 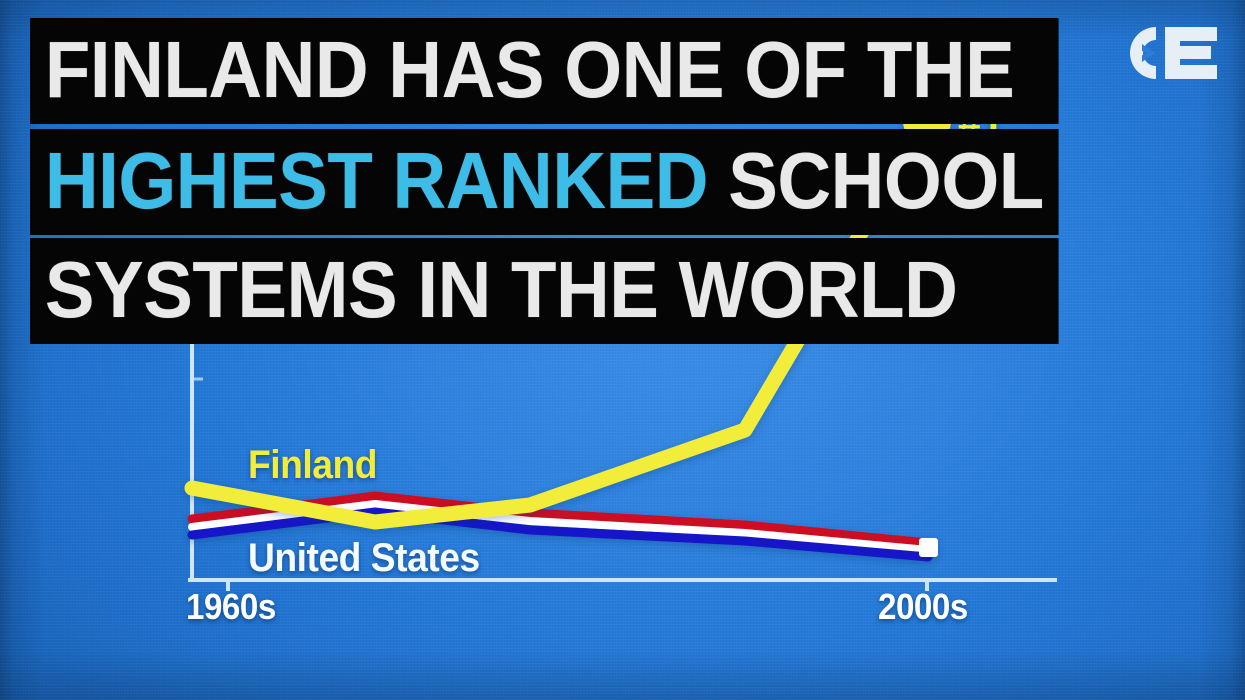 What do you see at coordinates (1148, 53) in the screenshot?
I see `logo-chevron-right-icon` at bounding box center [1148, 53].